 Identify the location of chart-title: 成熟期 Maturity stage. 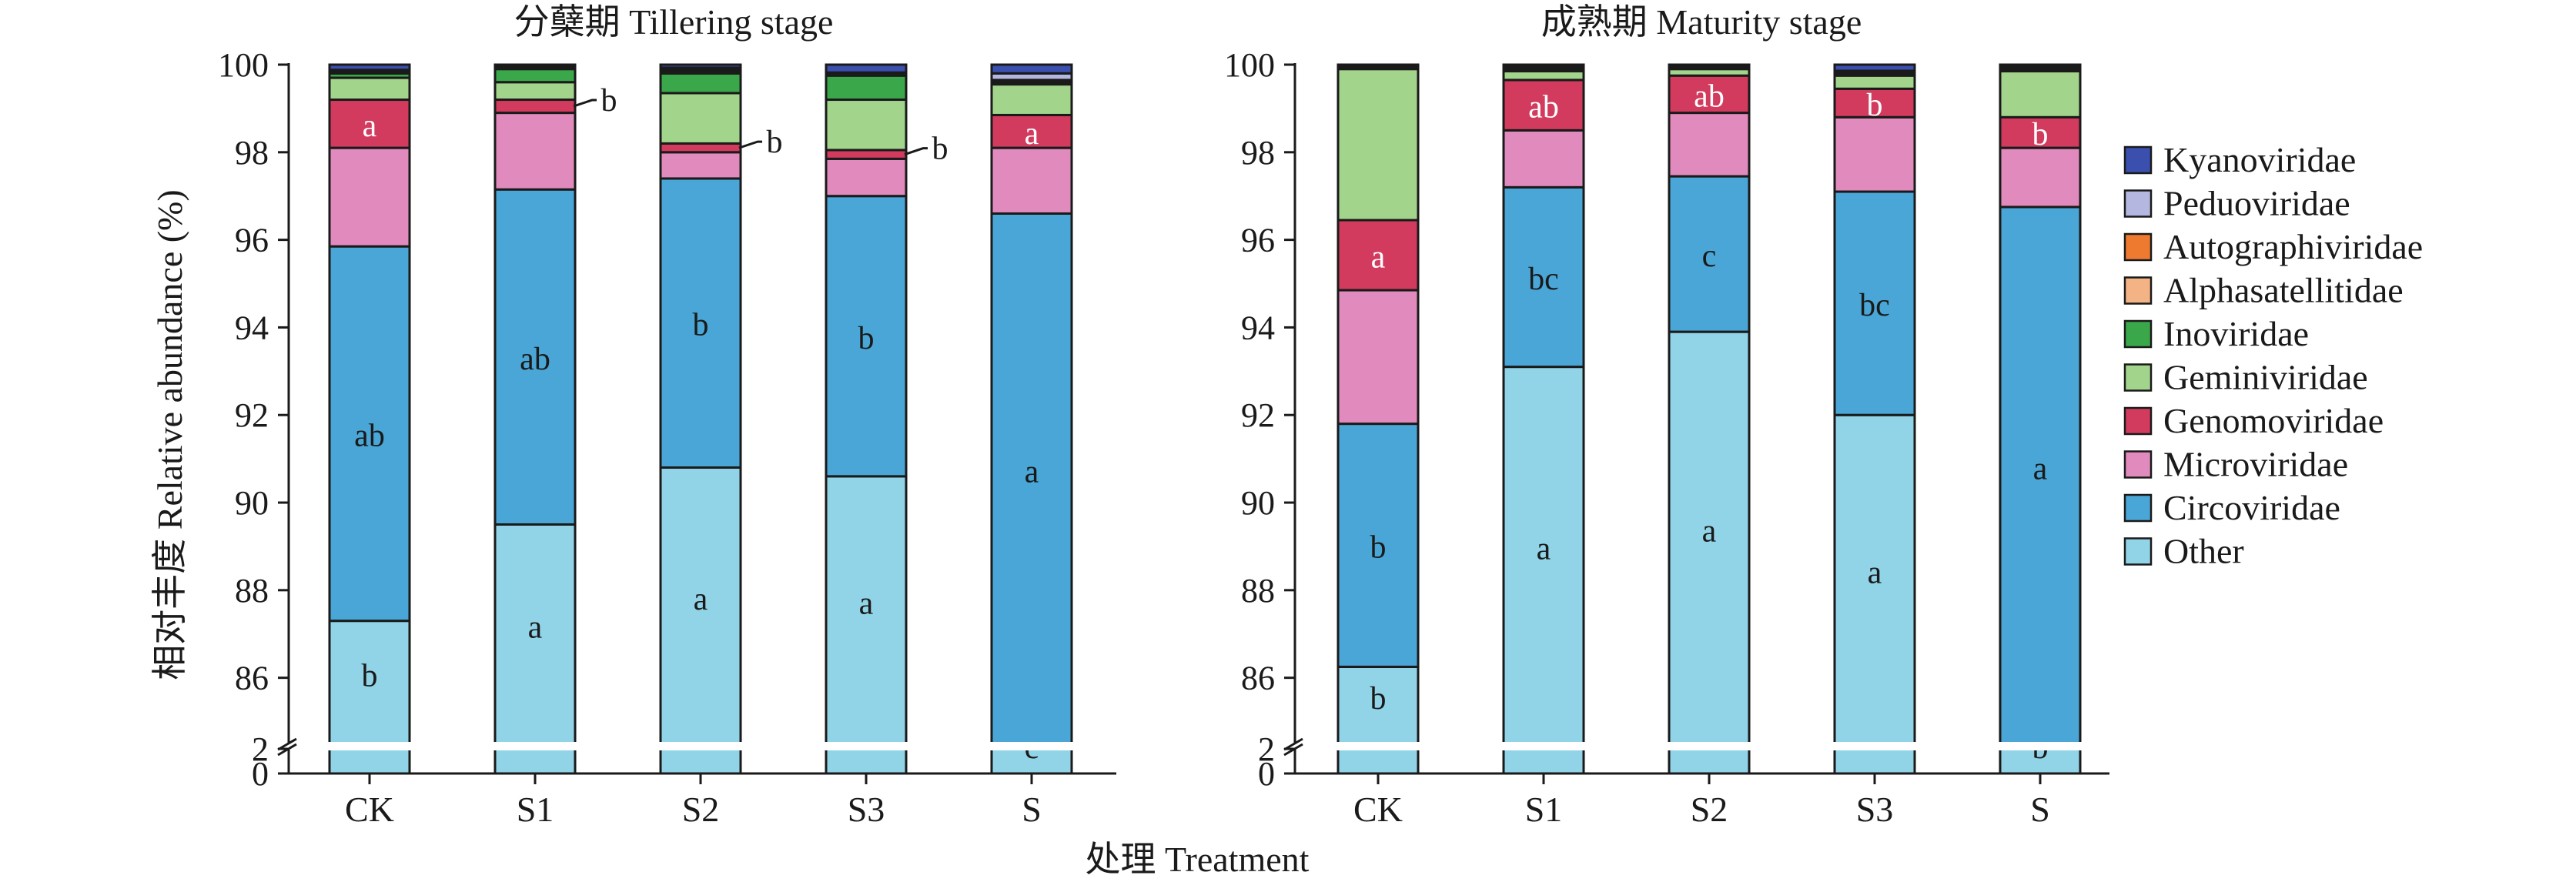
(1702, 22).